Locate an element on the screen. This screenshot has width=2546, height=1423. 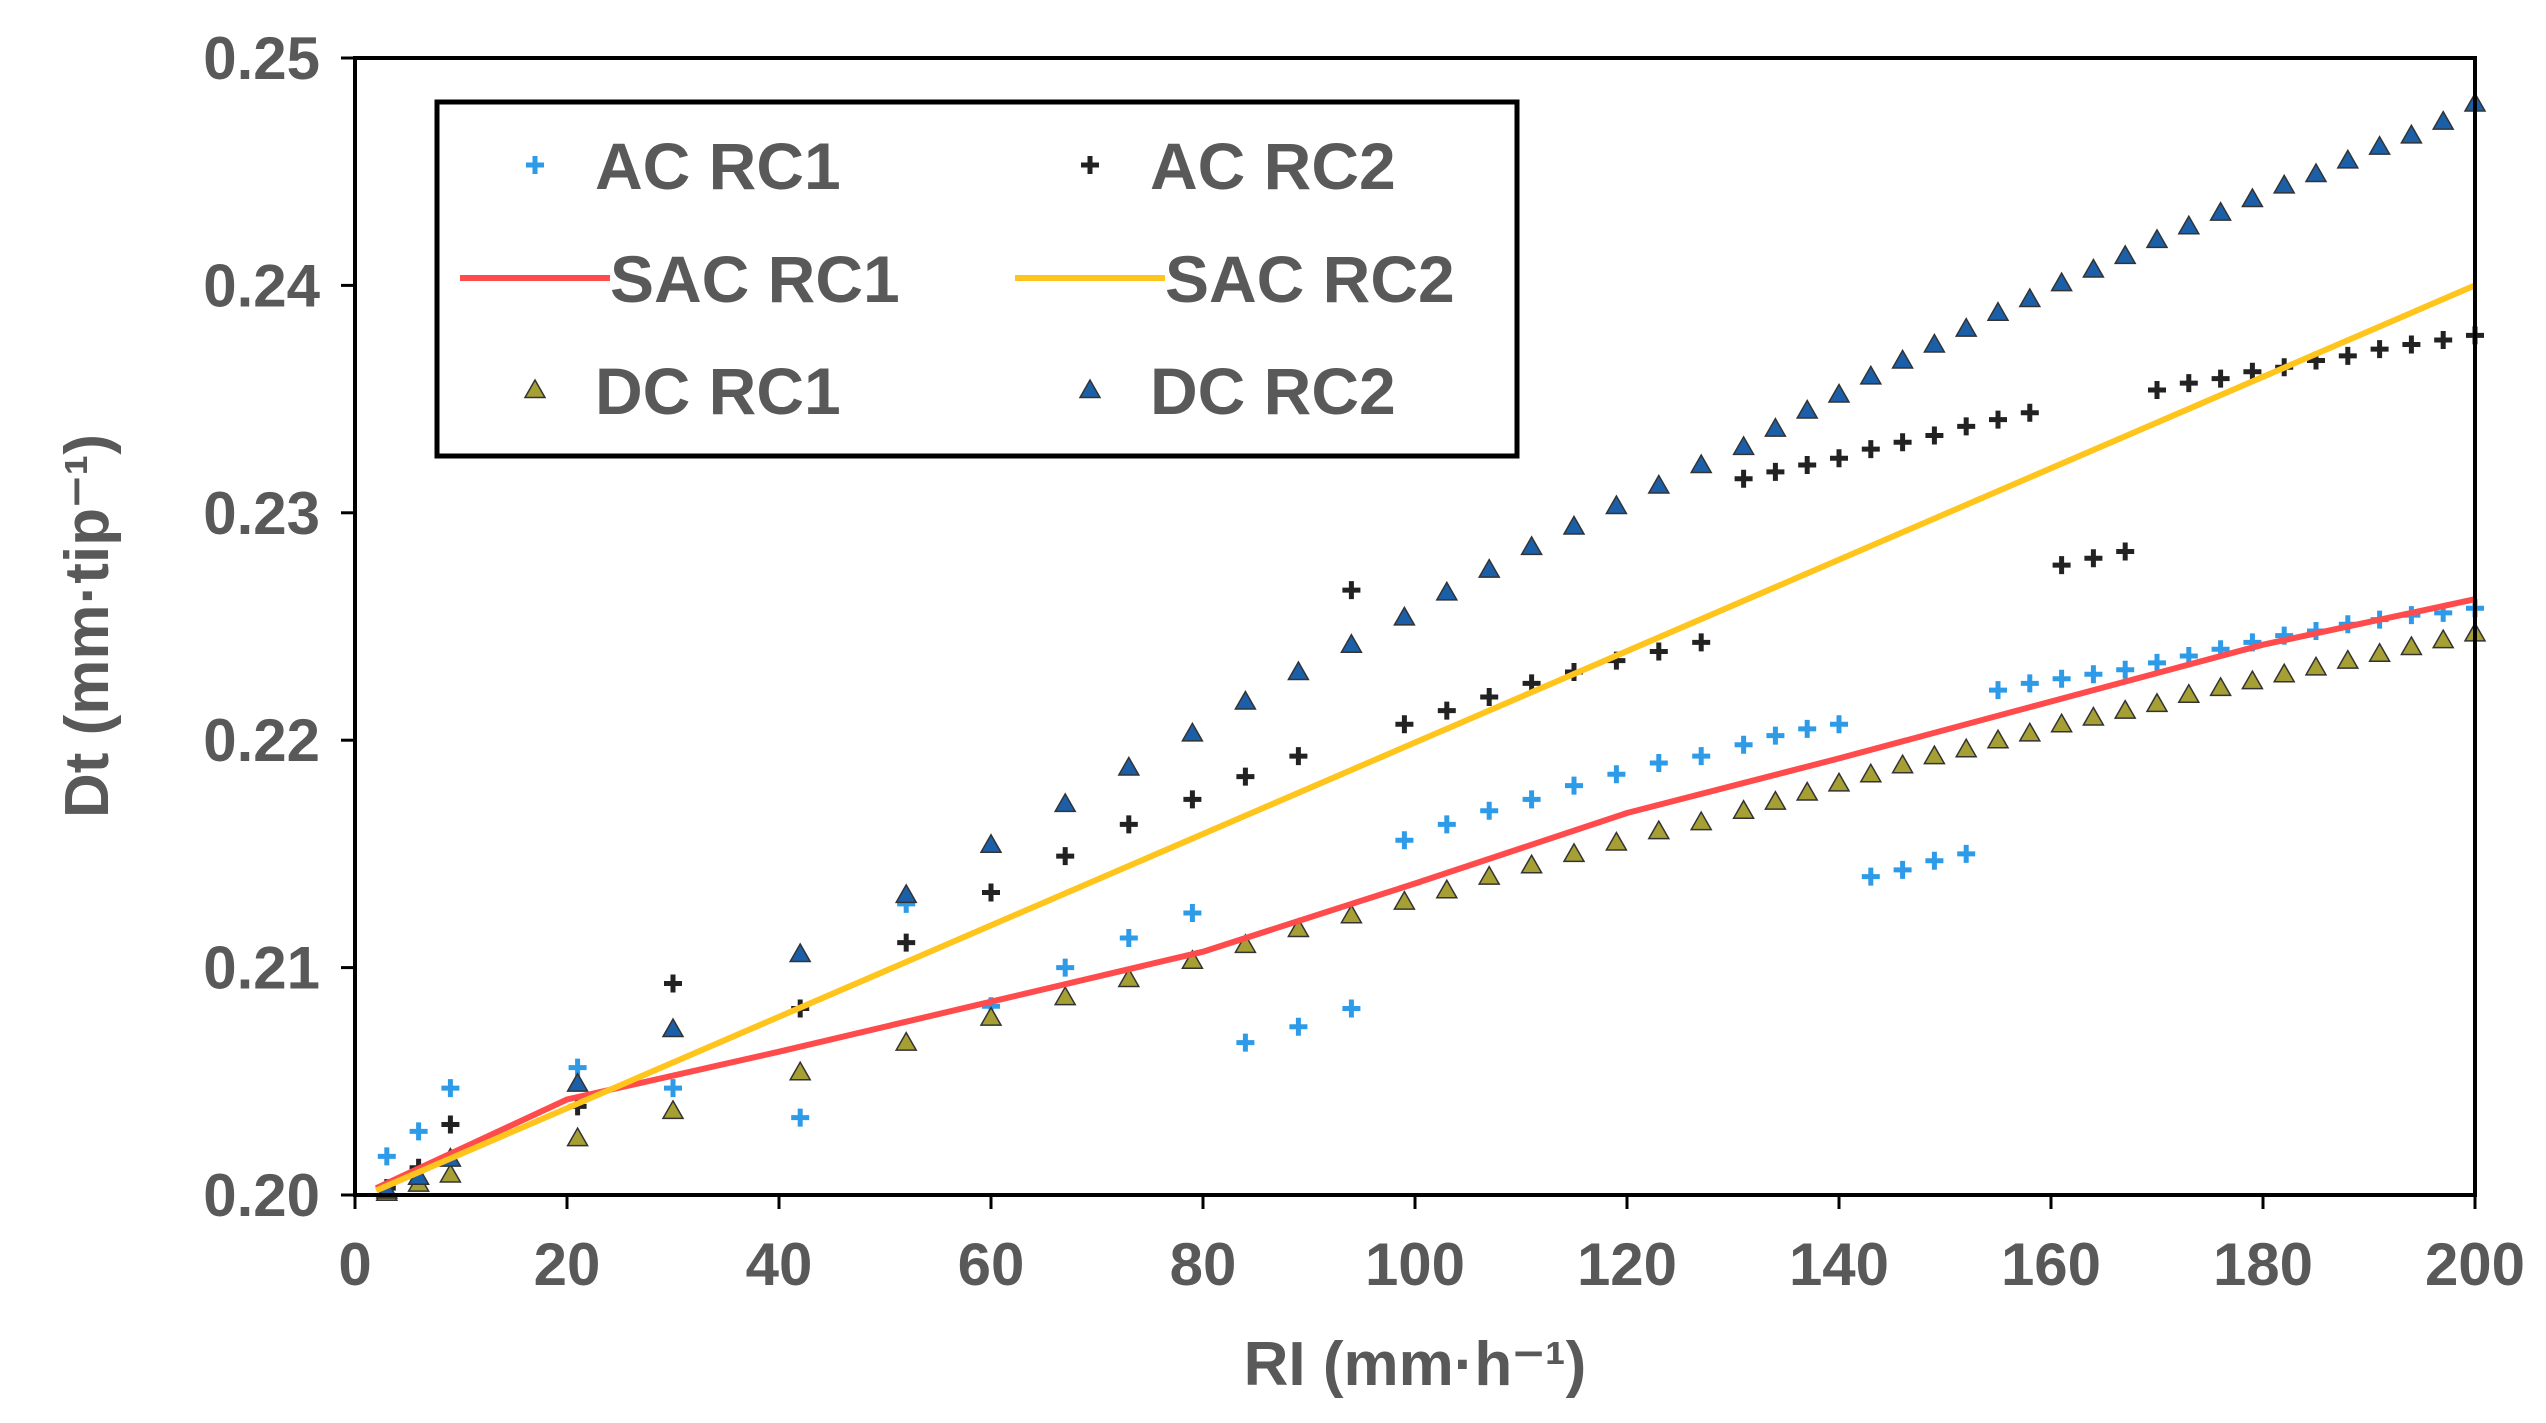
legend-label: SAC RC1 is located at coordinates (755, 279).